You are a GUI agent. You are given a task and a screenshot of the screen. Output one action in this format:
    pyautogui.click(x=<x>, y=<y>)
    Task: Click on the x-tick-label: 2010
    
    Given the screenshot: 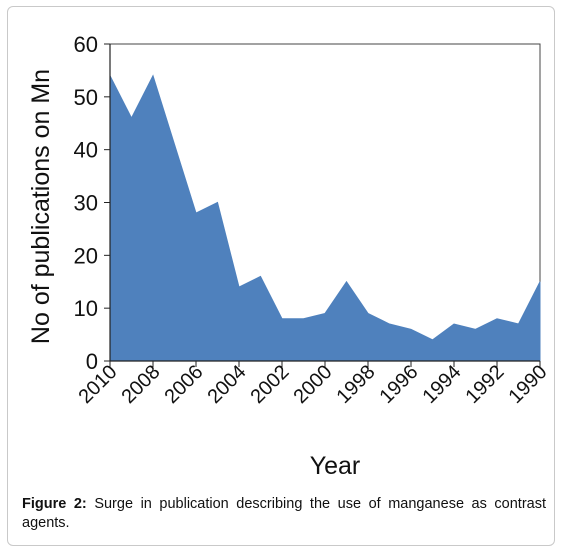 What is the action you would take?
    pyautogui.click(x=98, y=384)
    